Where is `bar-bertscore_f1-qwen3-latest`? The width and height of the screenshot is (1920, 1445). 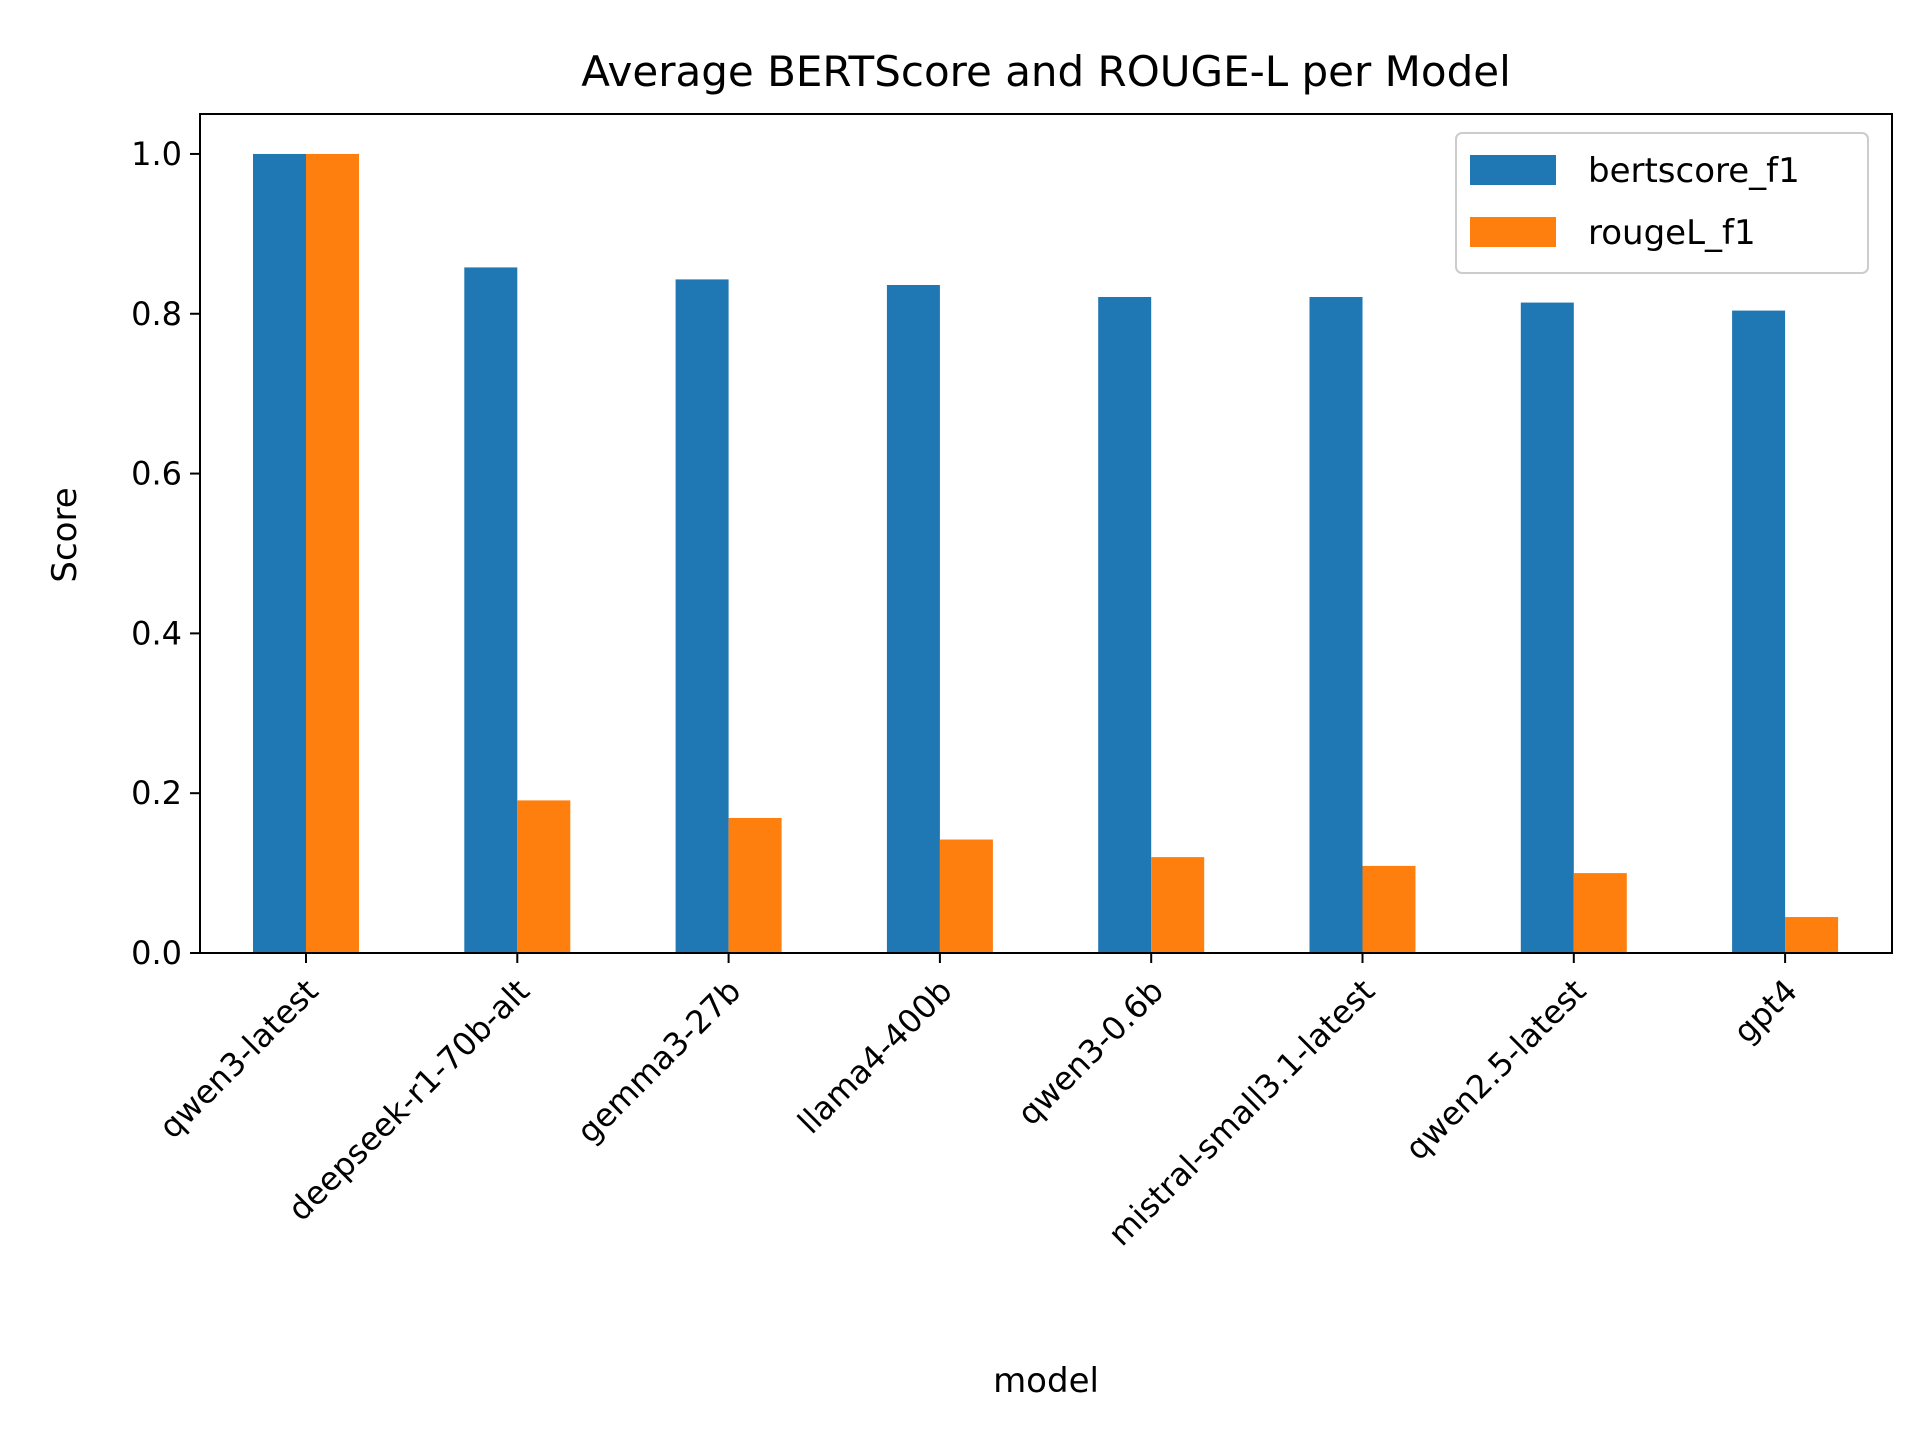
bar-bertscore_f1-qwen3-latest is located at coordinates (279, 553).